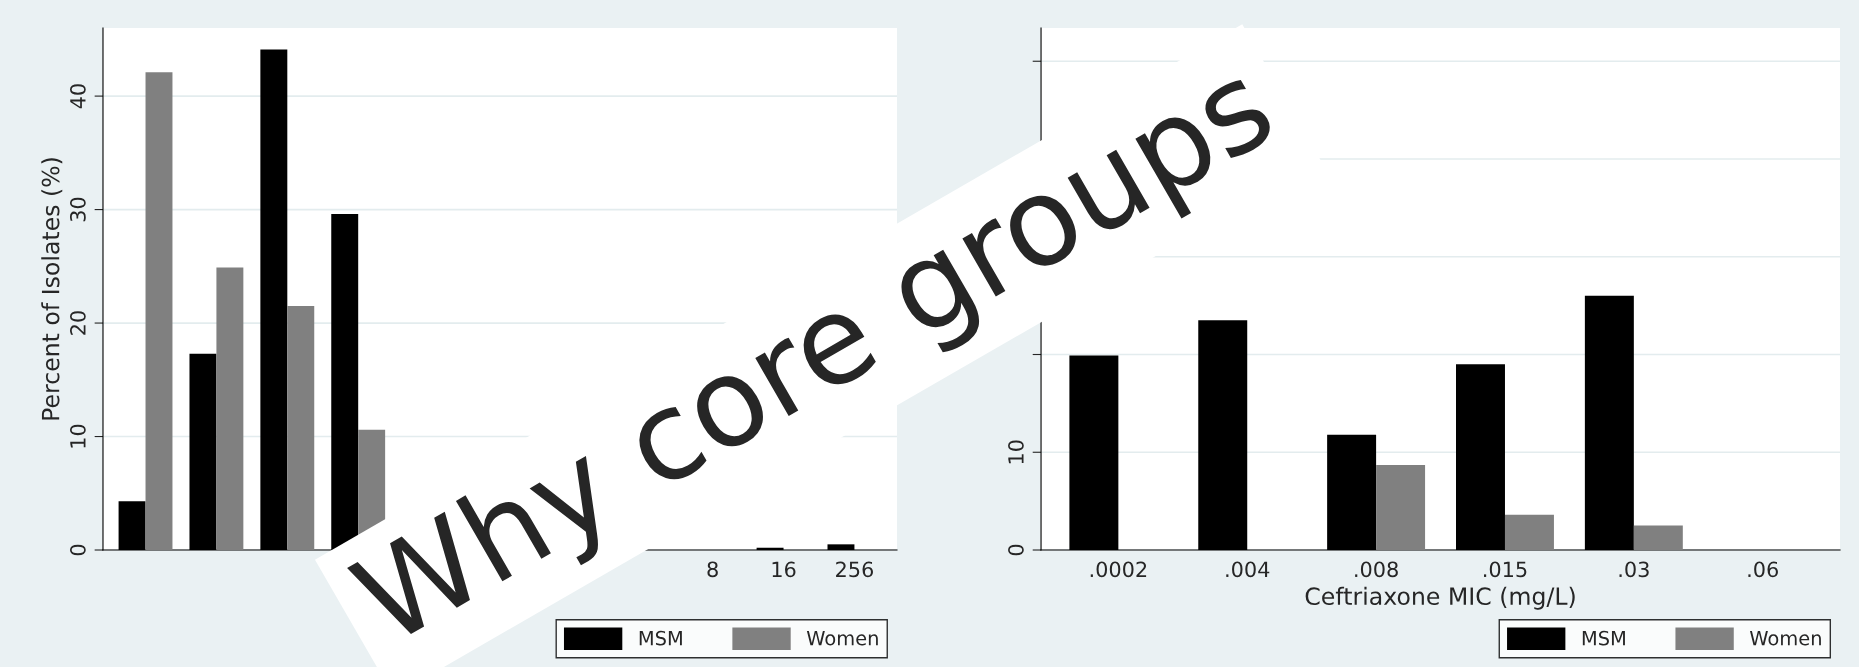  What do you see at coordinates (1440, 598) in the screenshot?
I see `x-axis-title: Ceftriaxone MIC (mg/L)` at bounding box center [1440, 598].